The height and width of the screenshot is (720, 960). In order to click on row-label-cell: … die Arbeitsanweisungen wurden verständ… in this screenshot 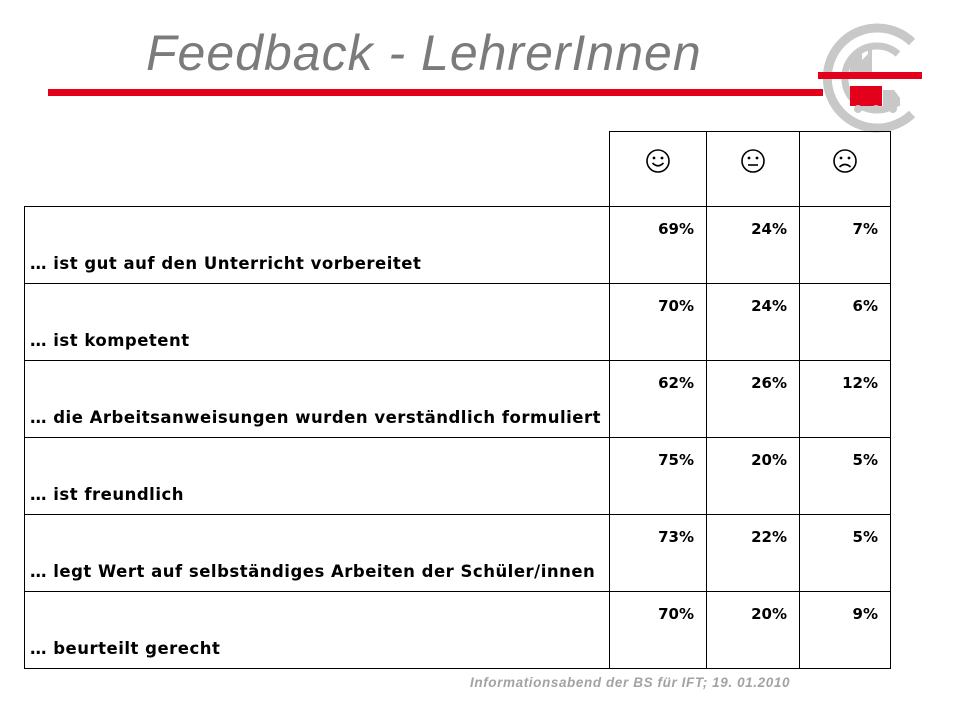, I will do `click(317, 399)`.